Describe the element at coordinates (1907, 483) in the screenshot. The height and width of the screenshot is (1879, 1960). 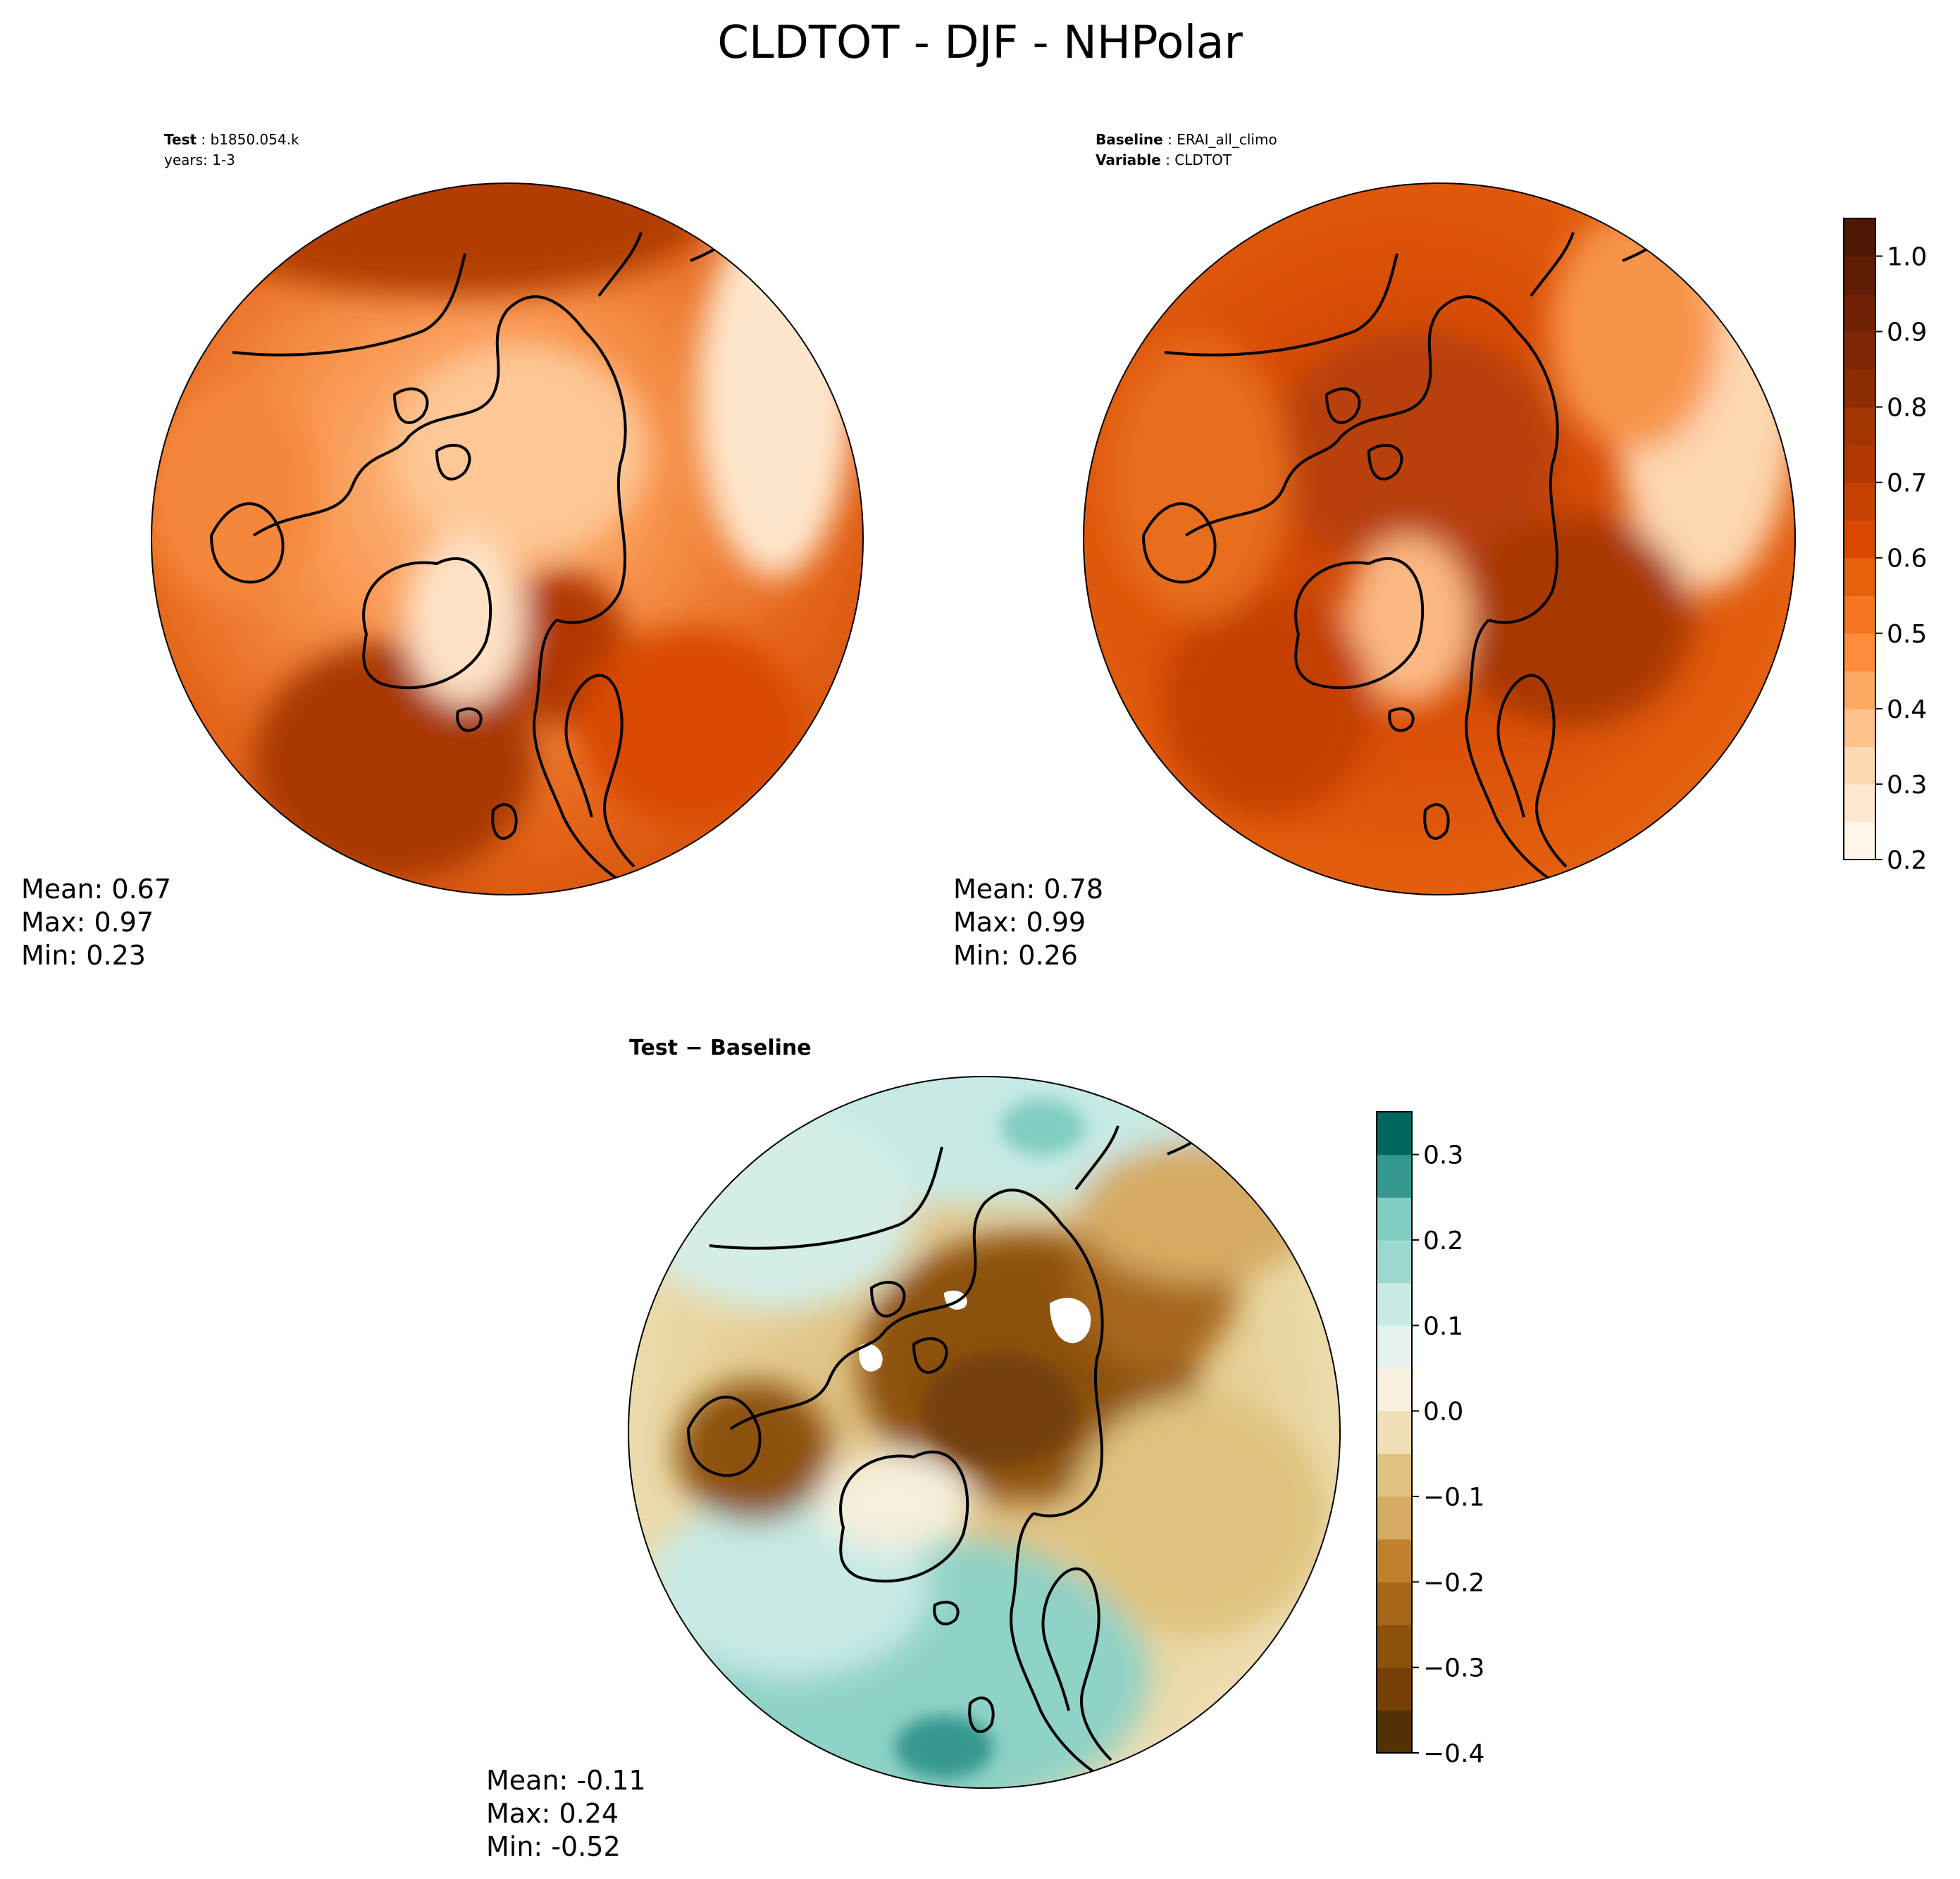
I see `colorbar-tick-label: 0.7` at that location.